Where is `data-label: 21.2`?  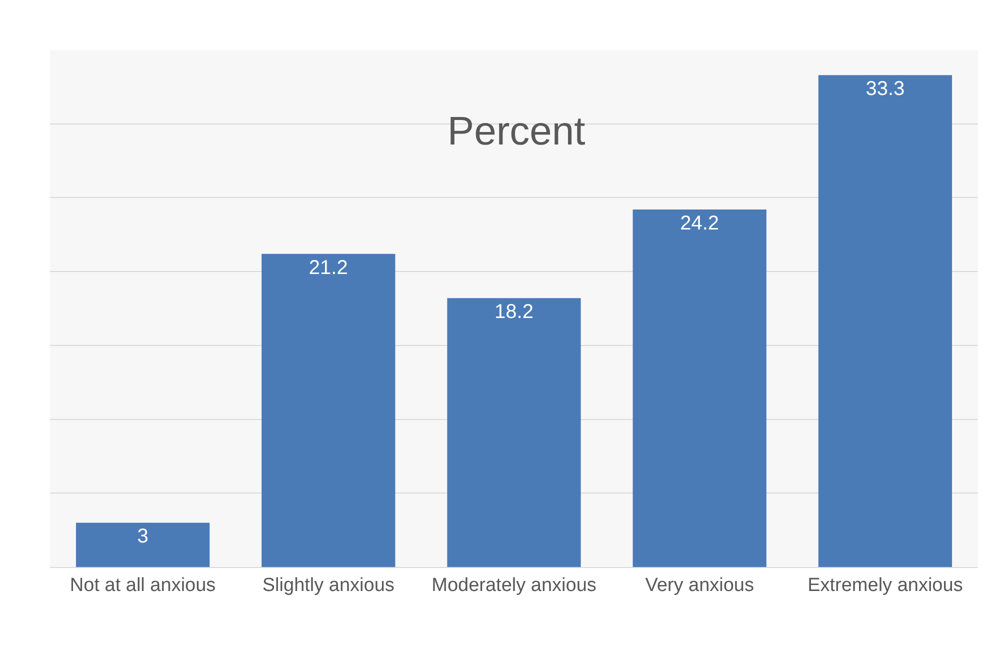 data-label: 21.2 is located at coordinates (328, 267).